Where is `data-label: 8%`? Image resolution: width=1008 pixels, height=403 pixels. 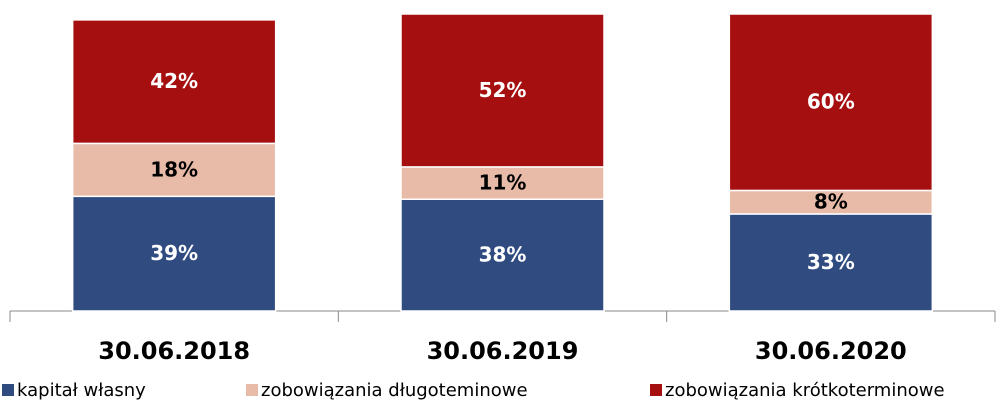
data-label: 8% is located at coordinates (831, 202).